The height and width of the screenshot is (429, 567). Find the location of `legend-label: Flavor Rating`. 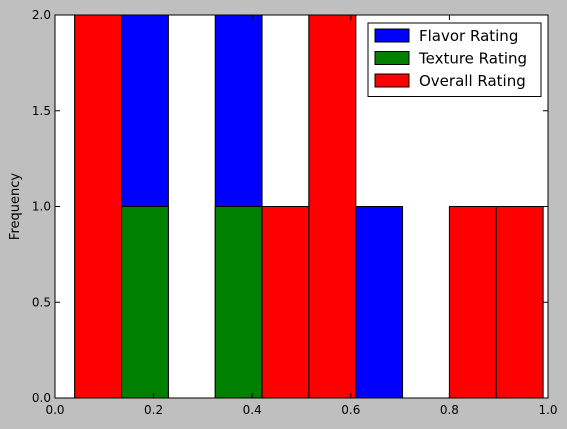

legend-label: Flavor Rating is located at coordinates (468, 36).